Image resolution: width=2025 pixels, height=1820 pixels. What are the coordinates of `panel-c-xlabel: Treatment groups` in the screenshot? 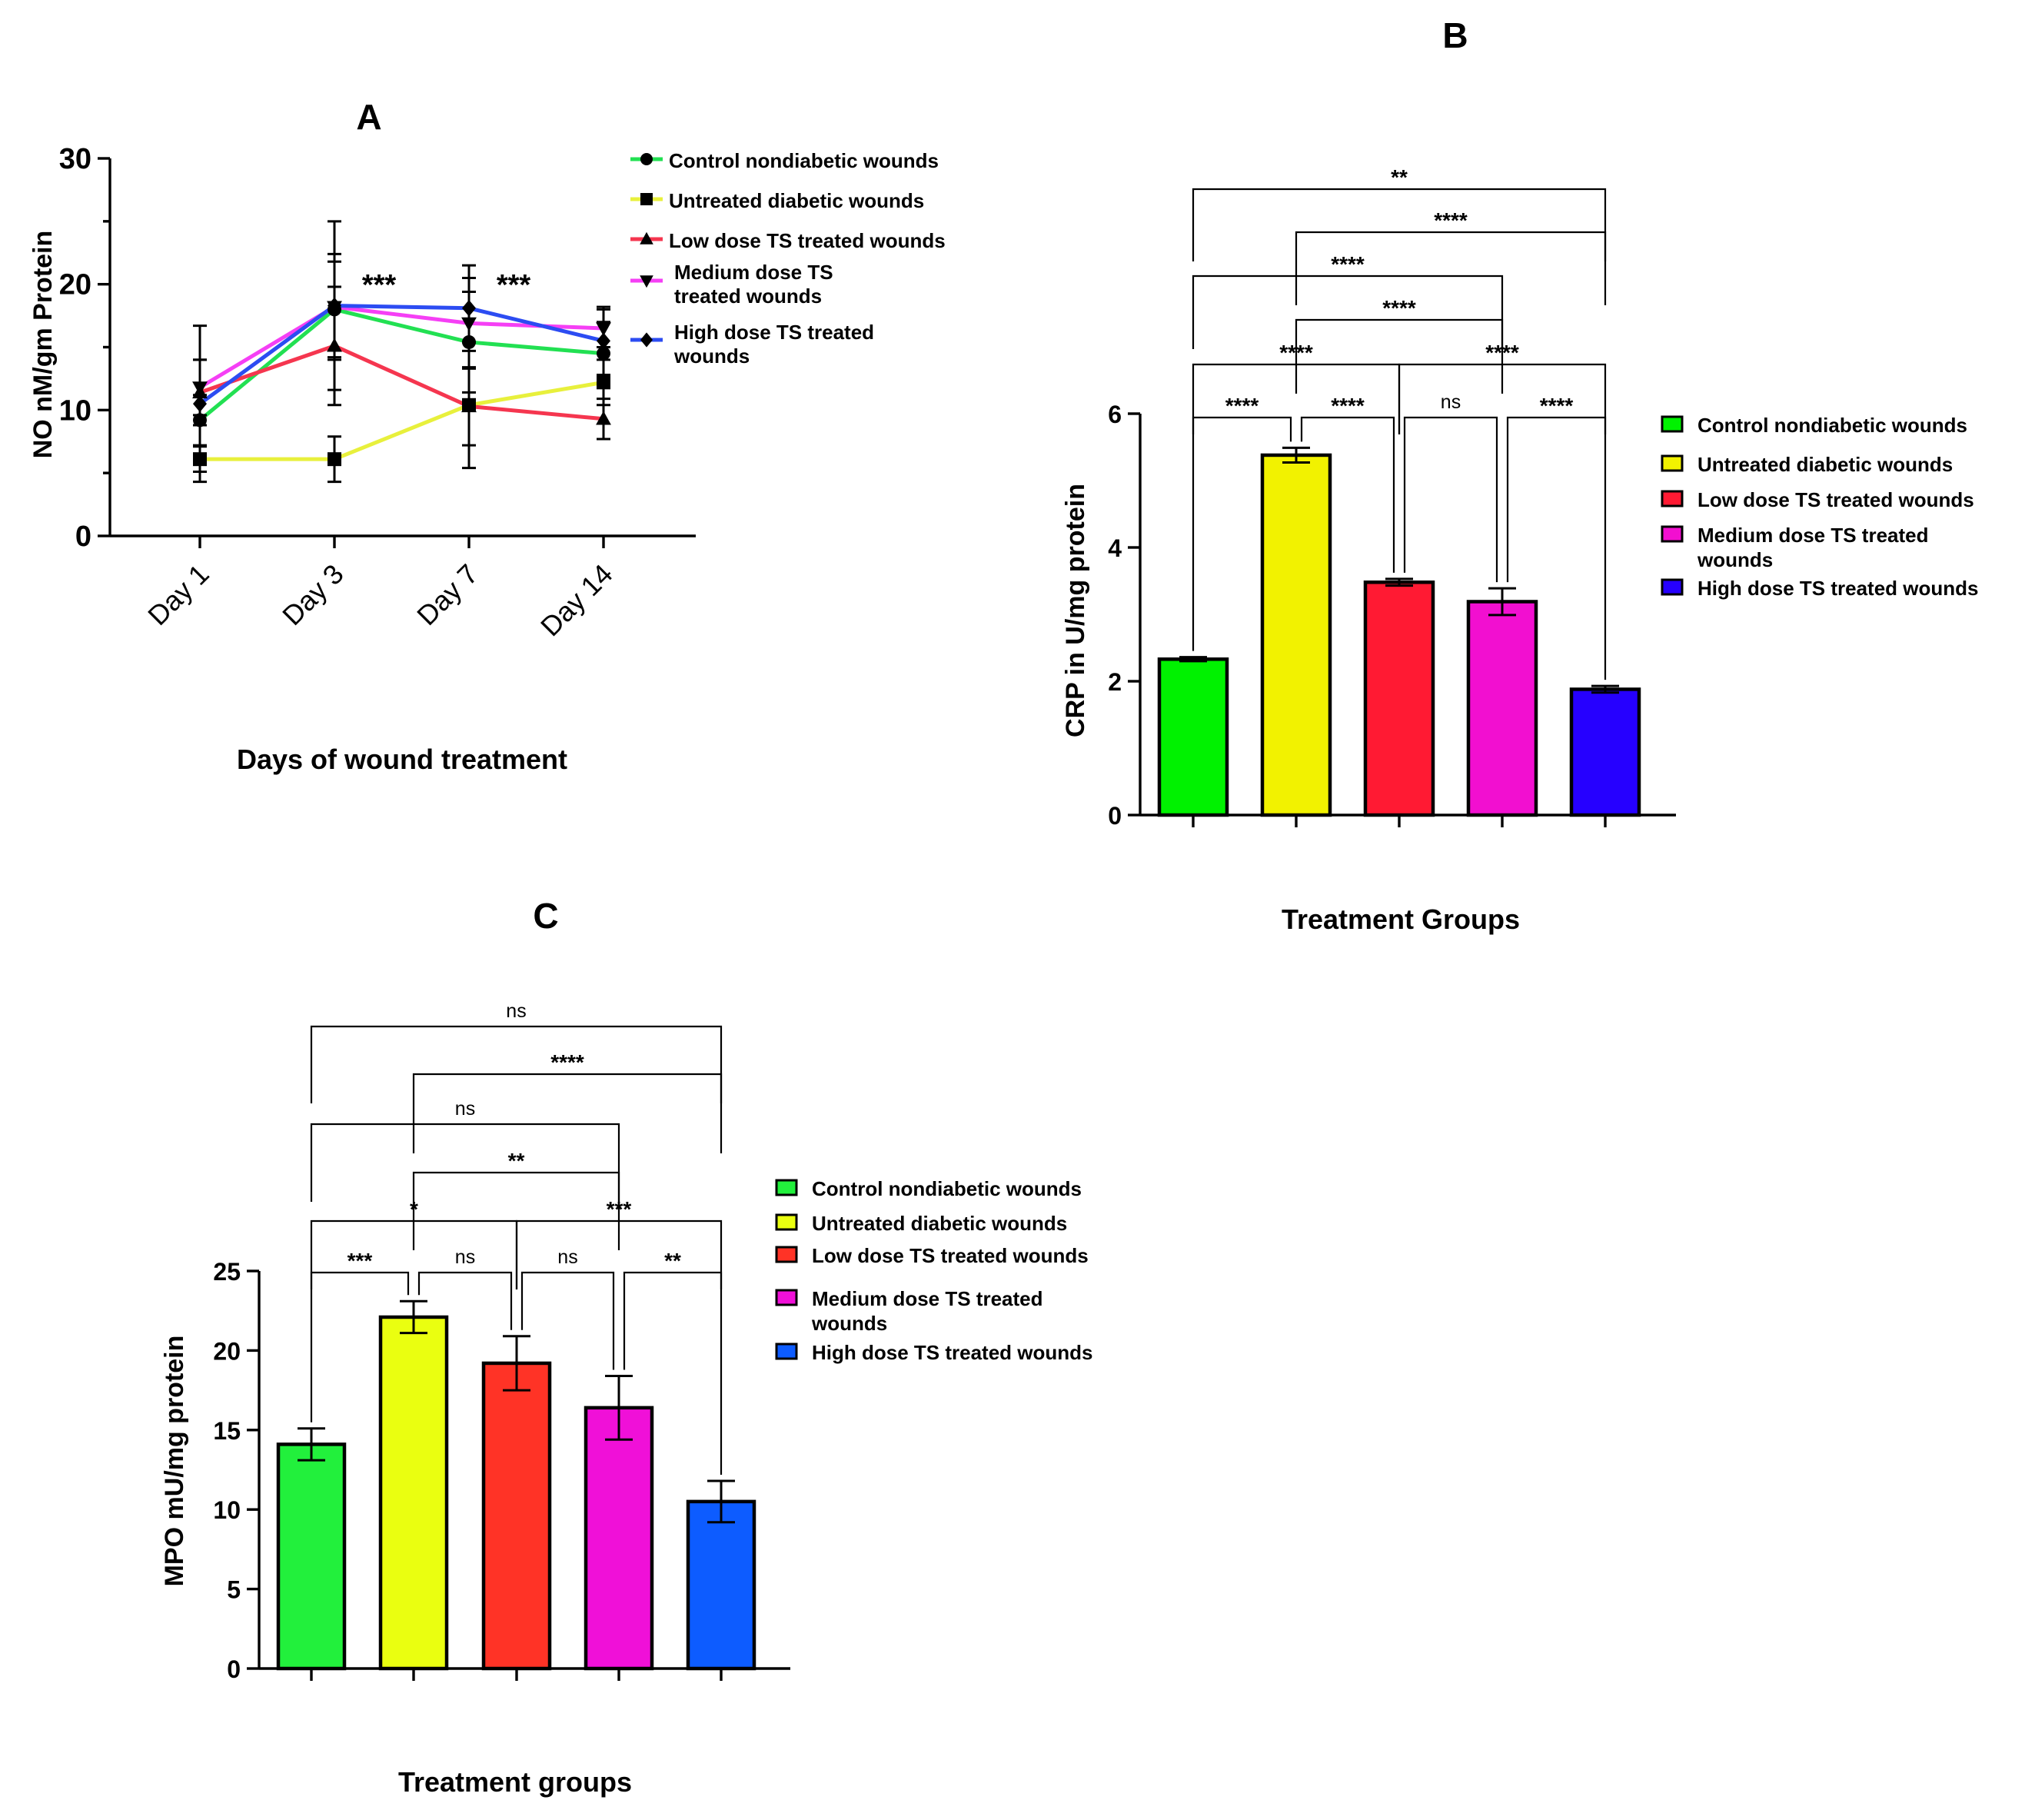 It's located at (515, 1782).